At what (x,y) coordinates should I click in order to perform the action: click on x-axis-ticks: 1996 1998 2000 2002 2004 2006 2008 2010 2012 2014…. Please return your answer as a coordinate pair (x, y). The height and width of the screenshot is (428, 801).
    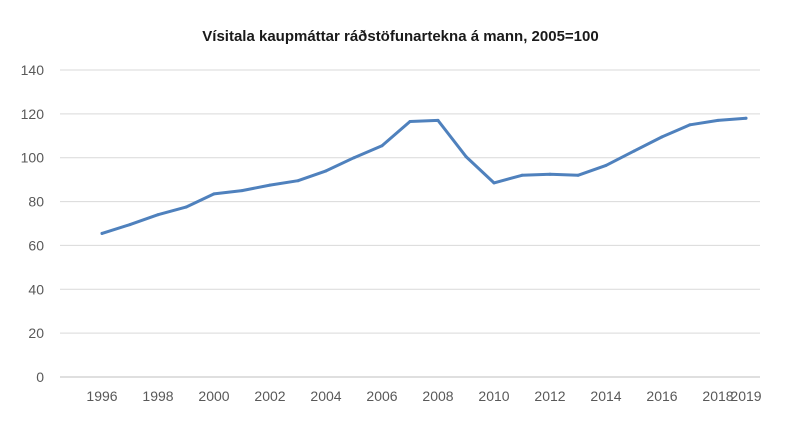
    Looking at the image, I should click on (423, 396).